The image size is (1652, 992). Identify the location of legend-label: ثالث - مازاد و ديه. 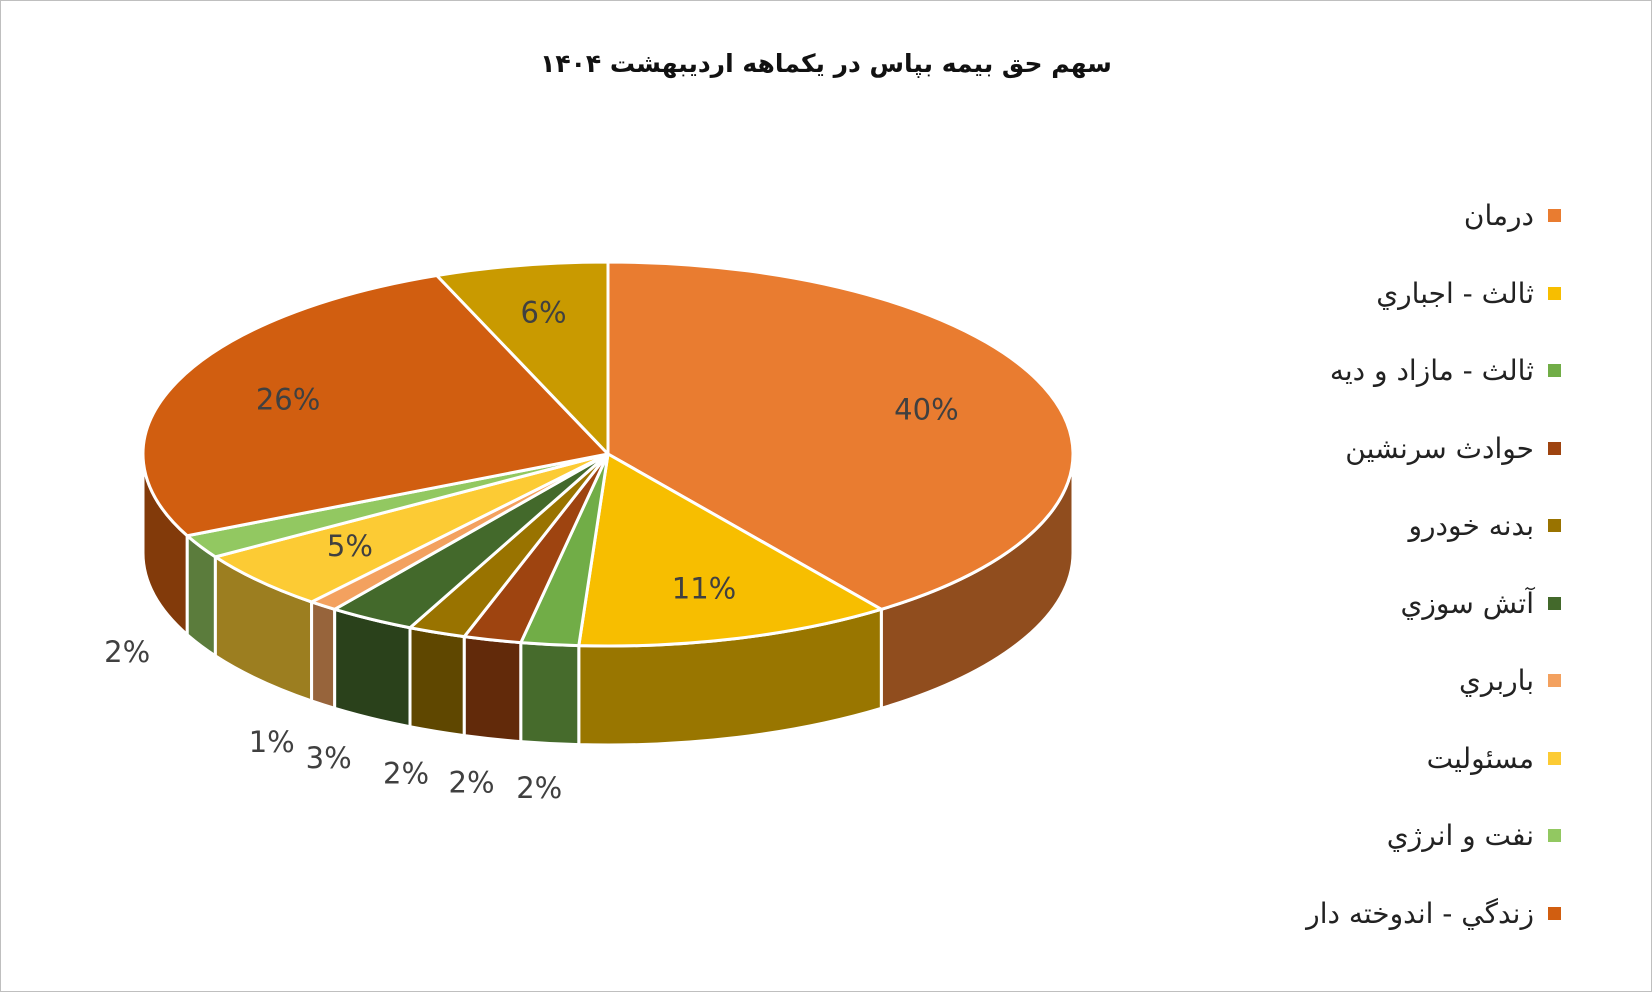
(1431, 371).